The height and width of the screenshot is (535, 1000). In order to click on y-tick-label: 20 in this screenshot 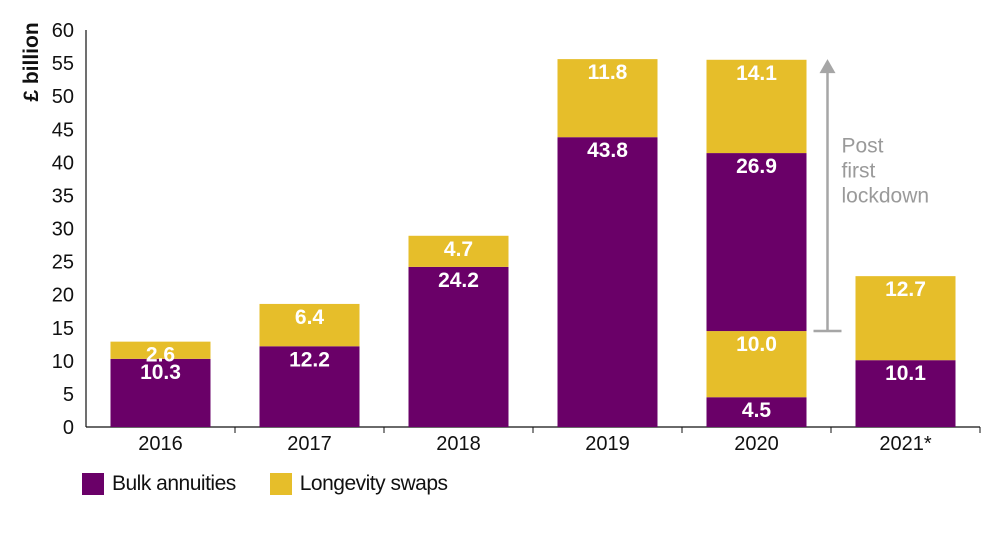, I will do `click(63, 296)`.